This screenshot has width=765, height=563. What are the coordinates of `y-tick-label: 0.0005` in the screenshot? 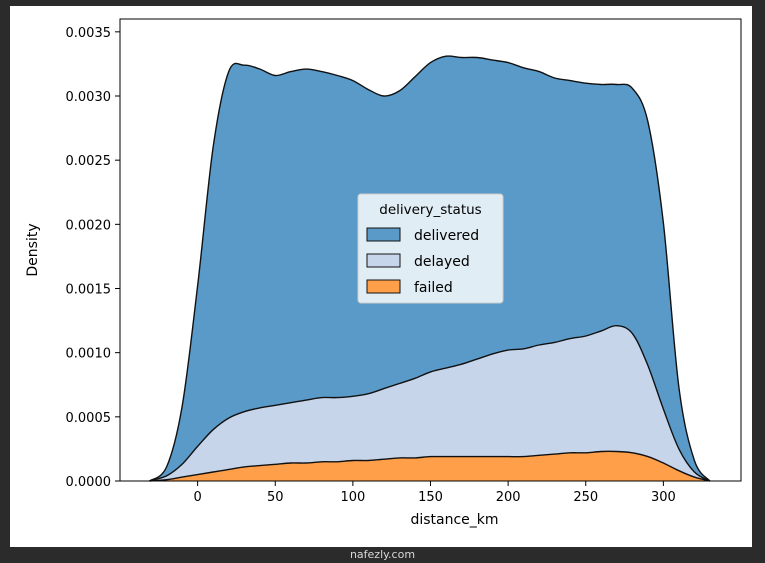 It's located at (89, 418).